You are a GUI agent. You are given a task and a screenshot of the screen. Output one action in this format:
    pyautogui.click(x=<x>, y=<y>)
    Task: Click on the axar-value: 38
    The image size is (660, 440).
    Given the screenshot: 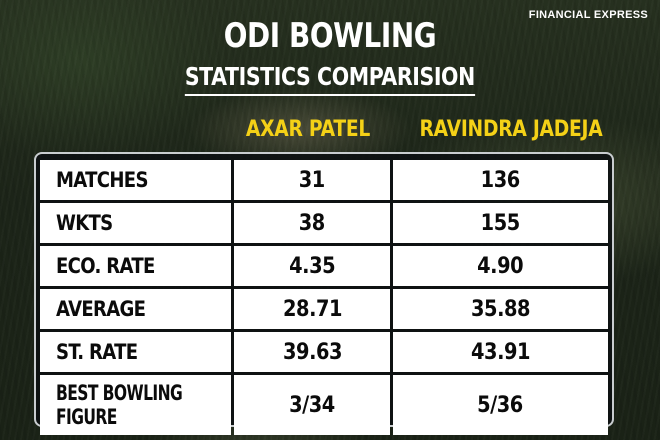 What is the action you would take?
    pyautogui.click(x=312, y=223)
    